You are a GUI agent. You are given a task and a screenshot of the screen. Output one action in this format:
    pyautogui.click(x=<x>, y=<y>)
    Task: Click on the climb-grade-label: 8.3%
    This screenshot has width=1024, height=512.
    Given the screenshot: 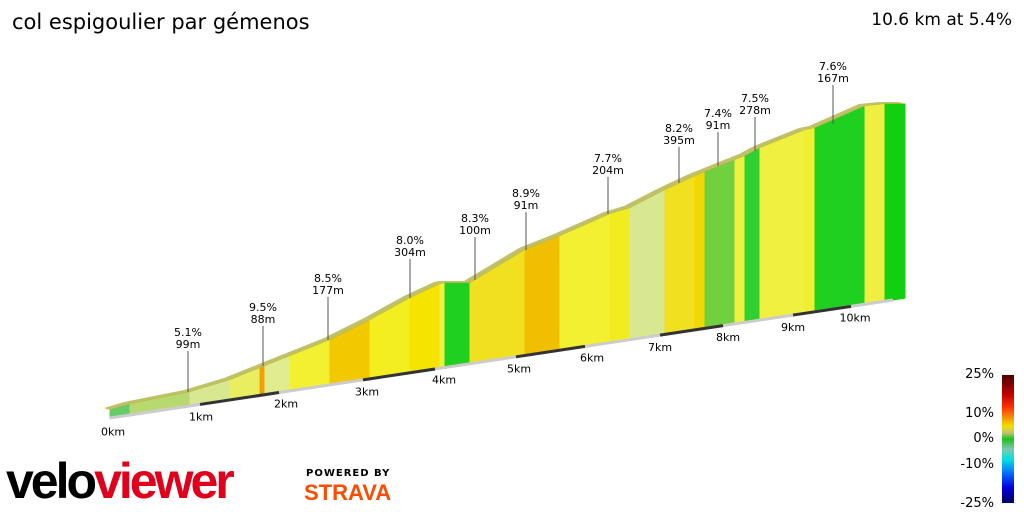 What is the action you would take?
    pyautogui.click(x=475, y=218)
    